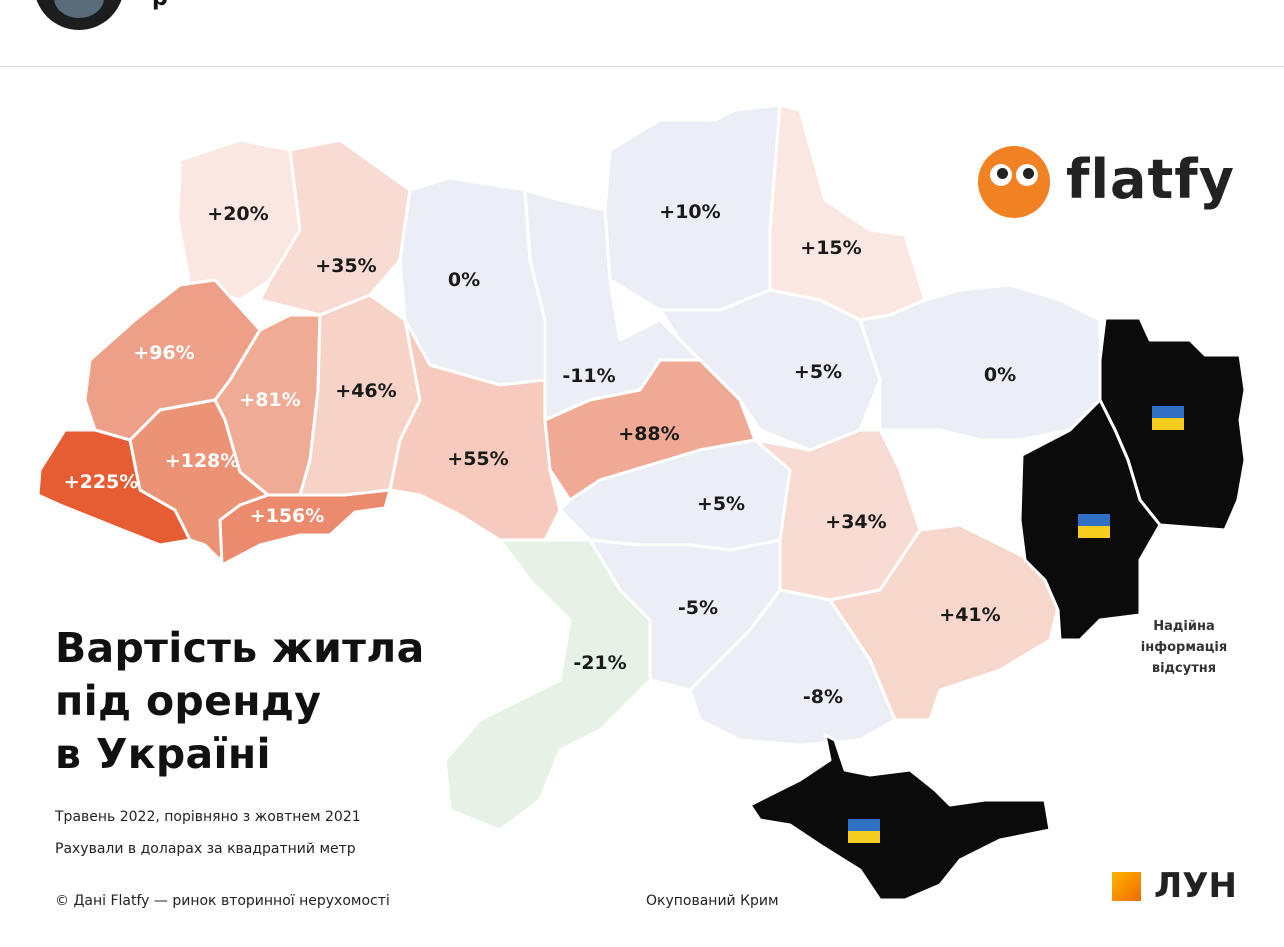  I want to click on label-zhytomyr: 0%, so click(464, 280).